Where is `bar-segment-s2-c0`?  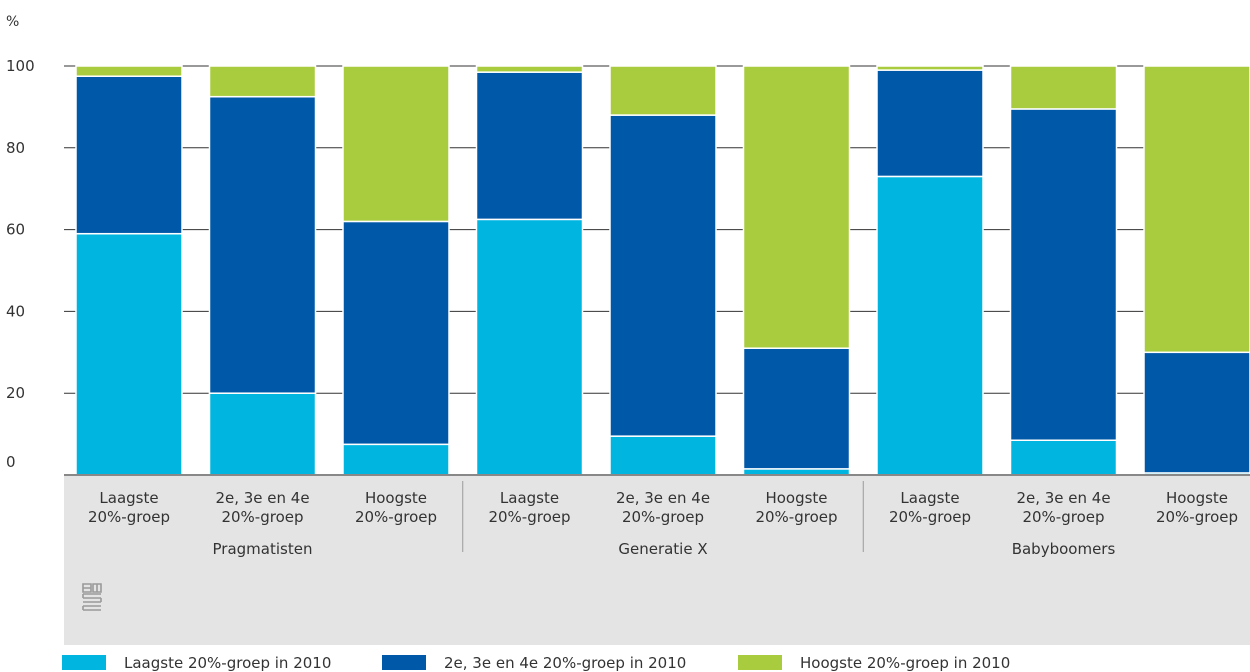
bar-segment-s2-c0 is located at coordinates (129, 71).